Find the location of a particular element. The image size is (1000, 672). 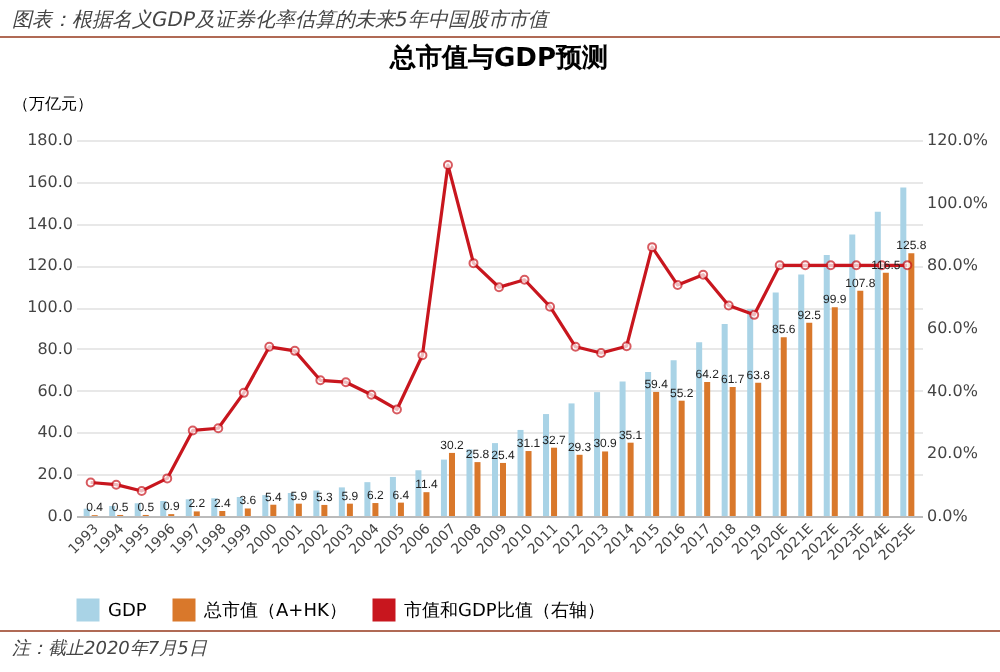

y-axis-title: （万亿元） is located at coordinates (53, 104).